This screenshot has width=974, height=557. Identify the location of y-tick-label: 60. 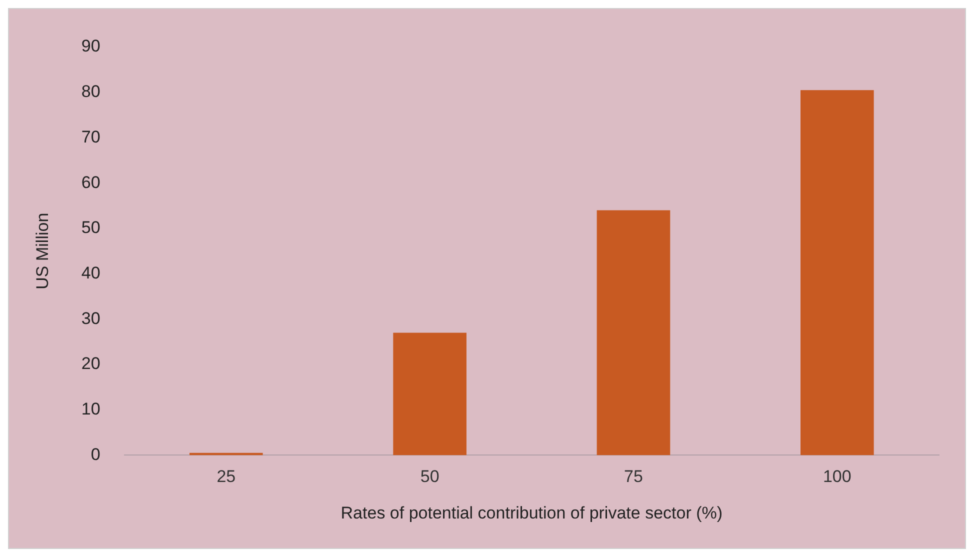
(90, 182).